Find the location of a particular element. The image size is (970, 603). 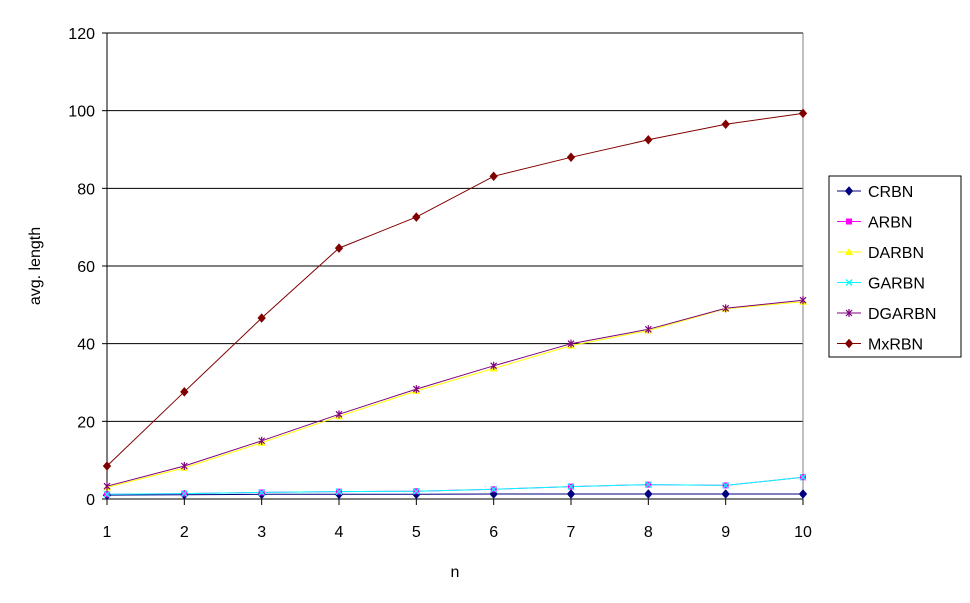

legend: CRBN ARBN DARBN GARBN DGARBN MxRBN is located at coordinates (895, 266).